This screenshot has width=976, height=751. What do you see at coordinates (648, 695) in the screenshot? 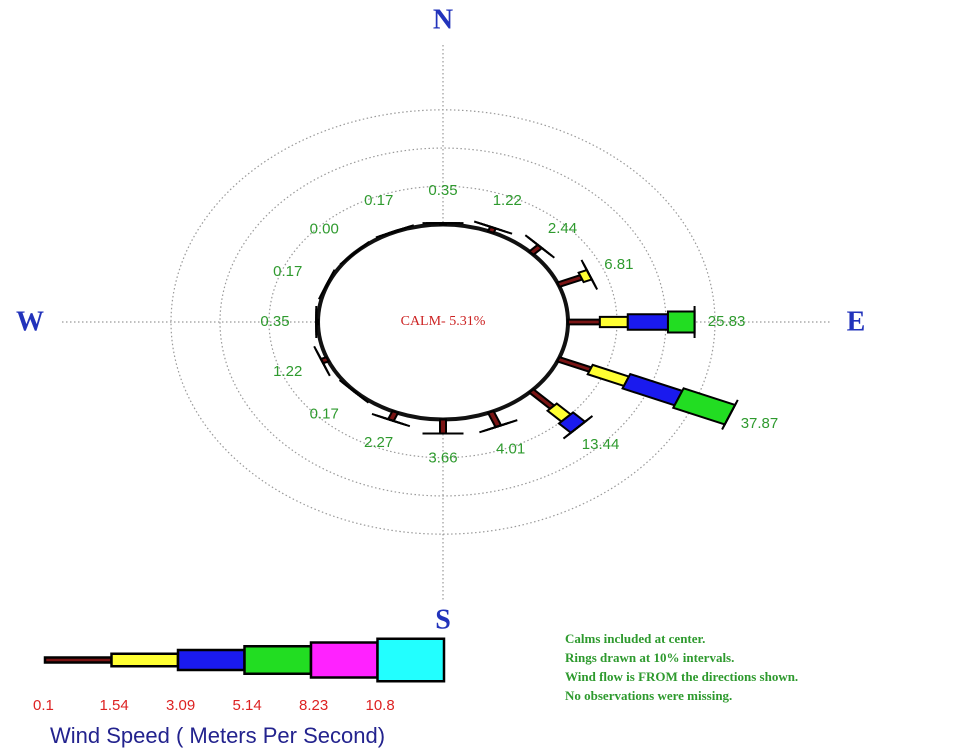
I see `note: No observations were missing.` at bounding box center [648, 695].